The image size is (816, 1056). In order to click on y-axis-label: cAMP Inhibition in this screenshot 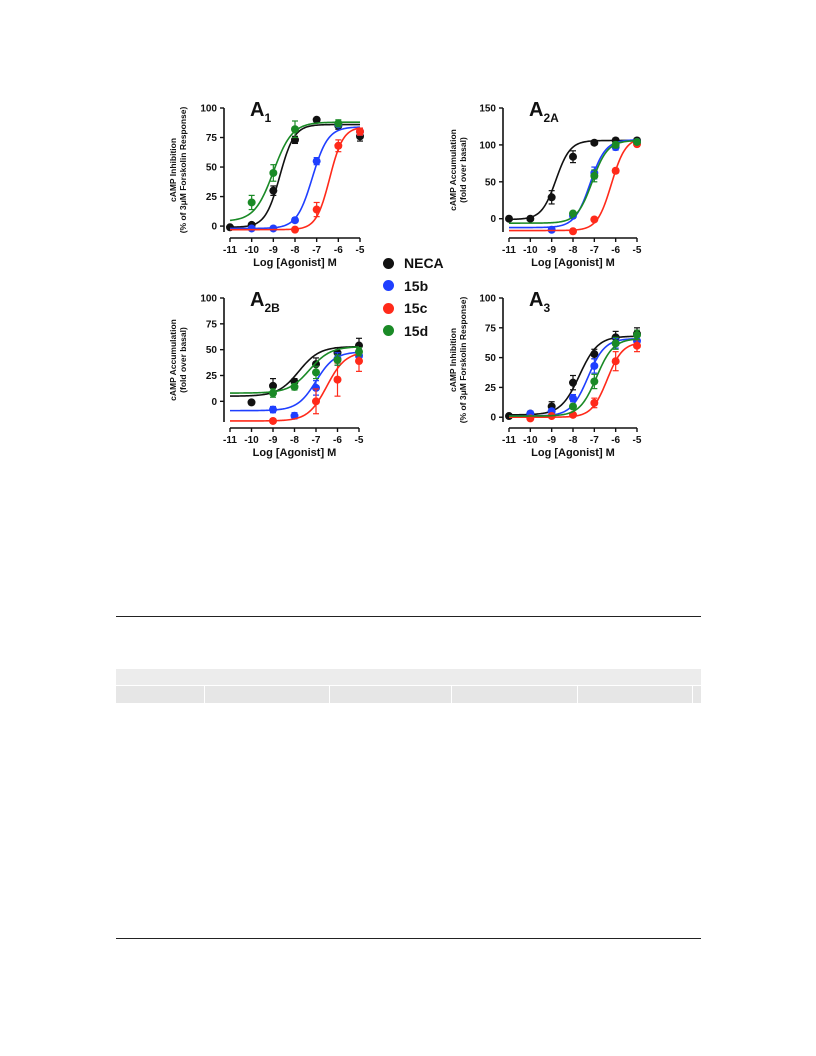, I will do `click(173, 170)`.